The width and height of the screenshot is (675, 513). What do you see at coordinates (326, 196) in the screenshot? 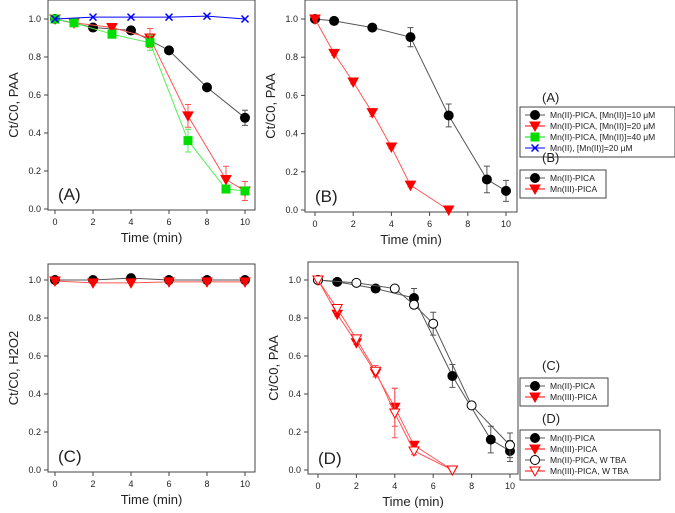
I see `panel-label: (B)` at bounding box center [326, 196].